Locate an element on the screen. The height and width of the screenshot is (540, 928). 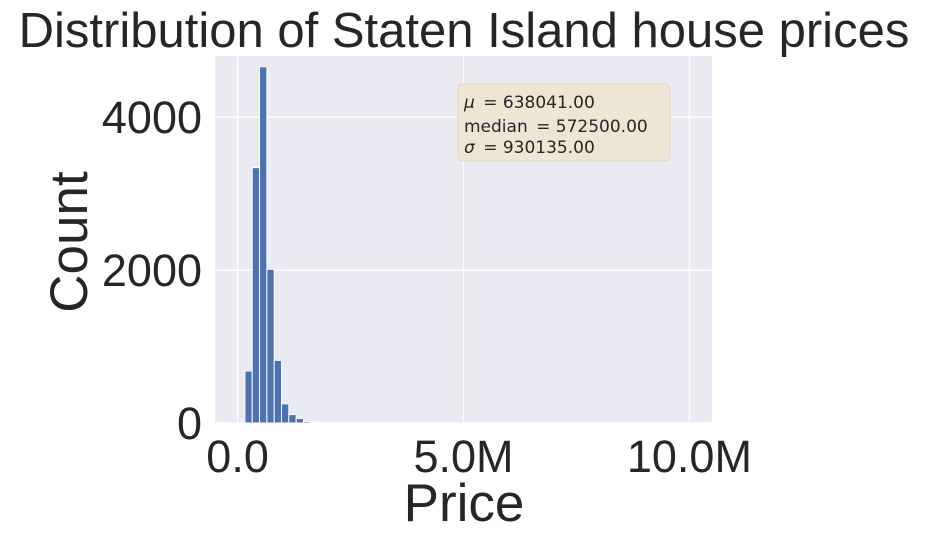
y-tick-label: 0 is located at coordinates (189, 423).